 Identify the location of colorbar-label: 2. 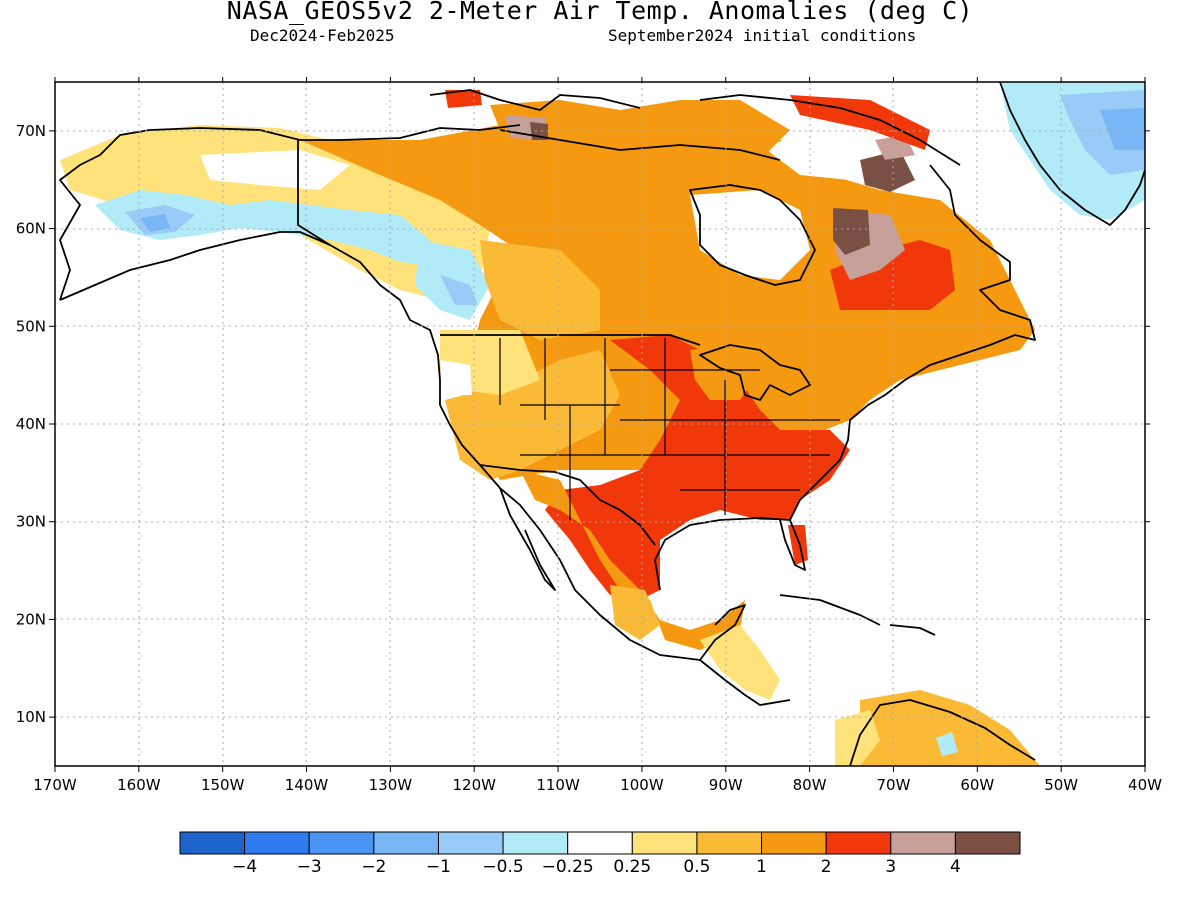
(826, 867).